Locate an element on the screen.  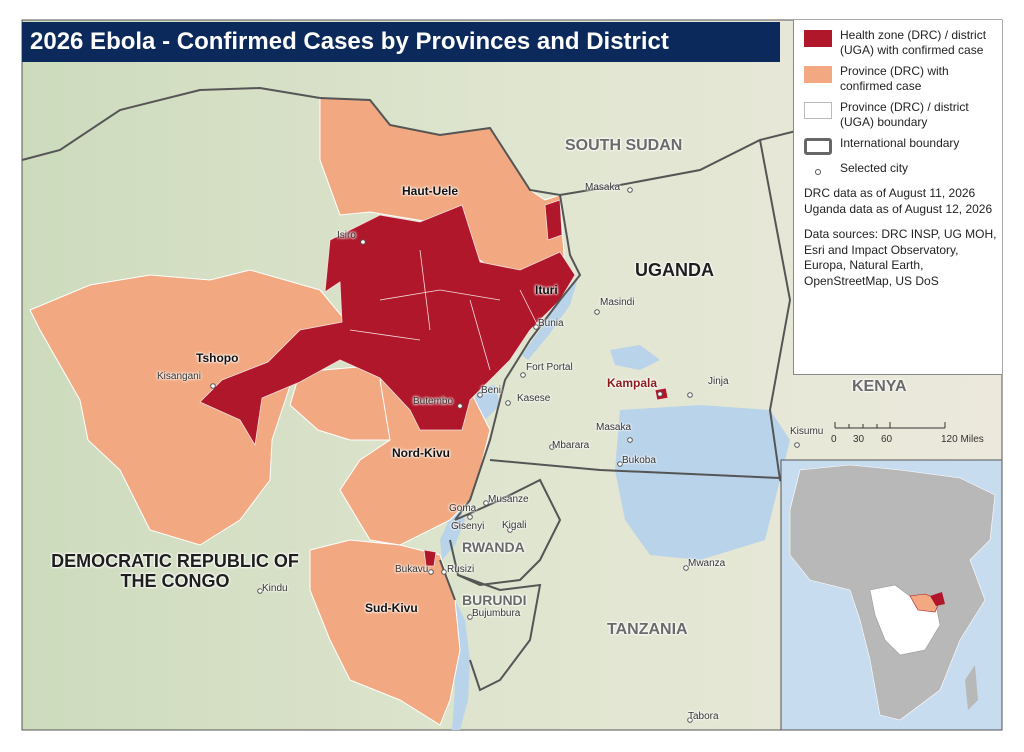
scale-label: 0 is located at coordinates (834, 439).